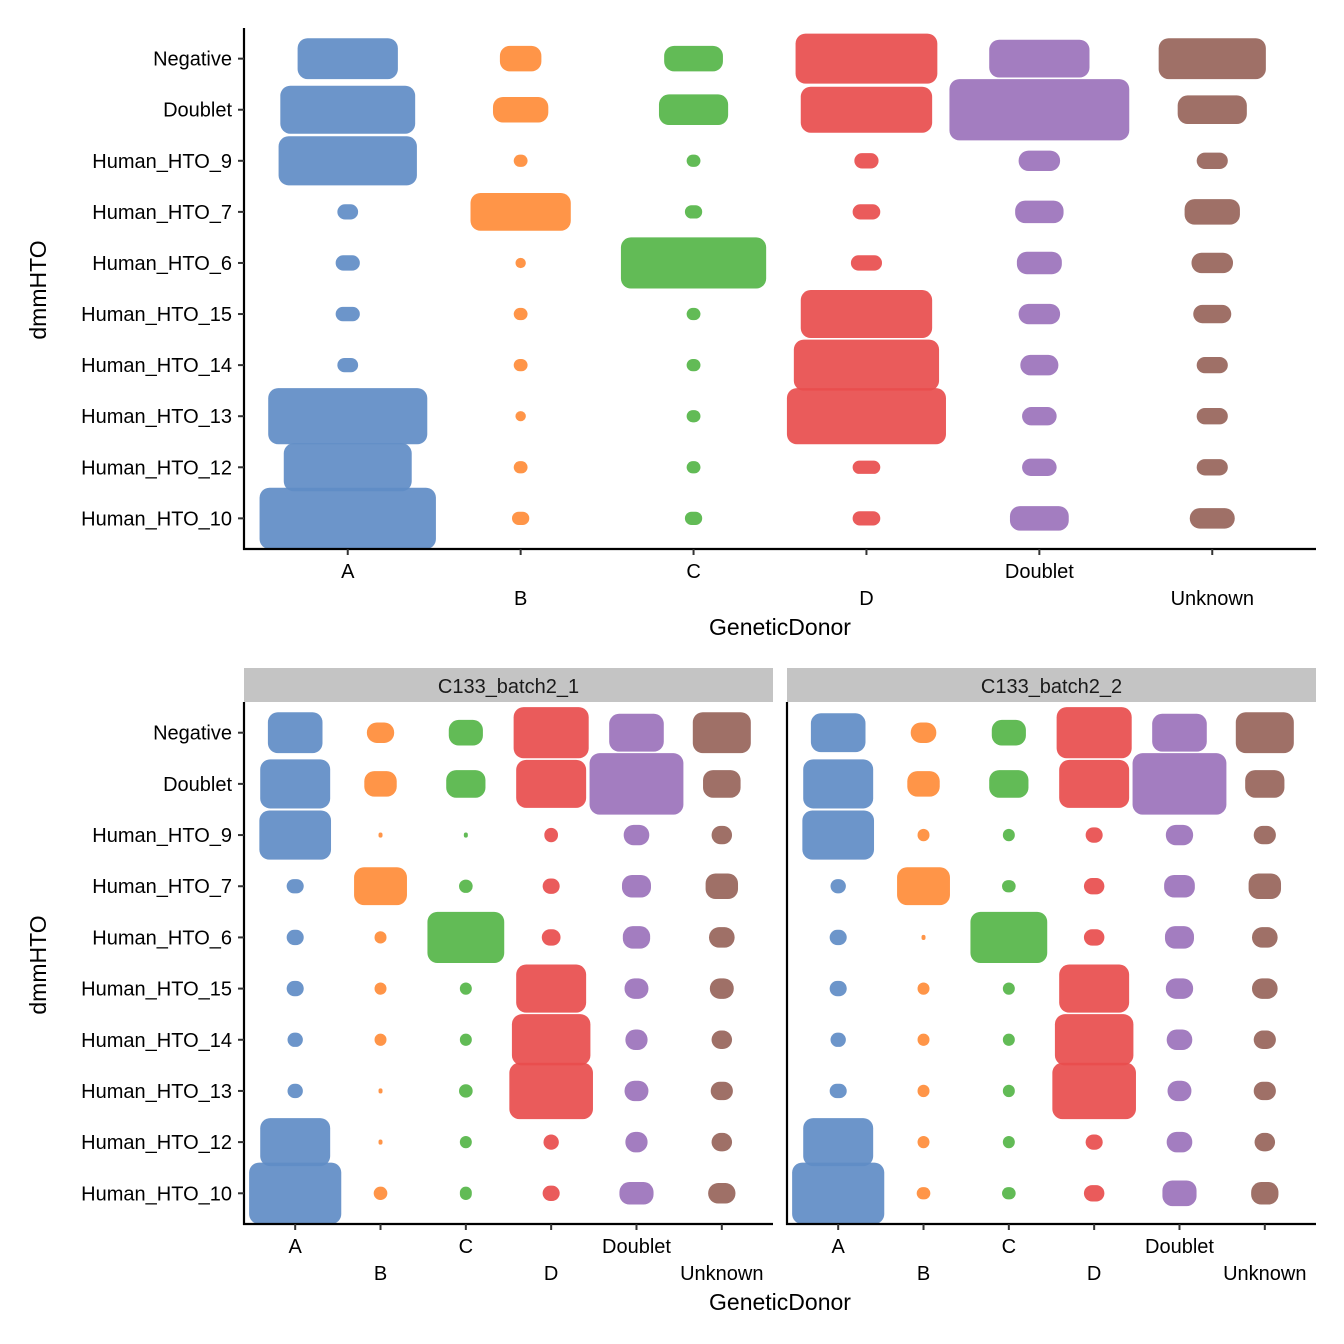 This screenshot has height=1344, width=1344. What do you see at coordinates (156, 1041) in the screenshot?
I see `y-tick-label: Human_HTO_14` at bounding box center [156, 1041].